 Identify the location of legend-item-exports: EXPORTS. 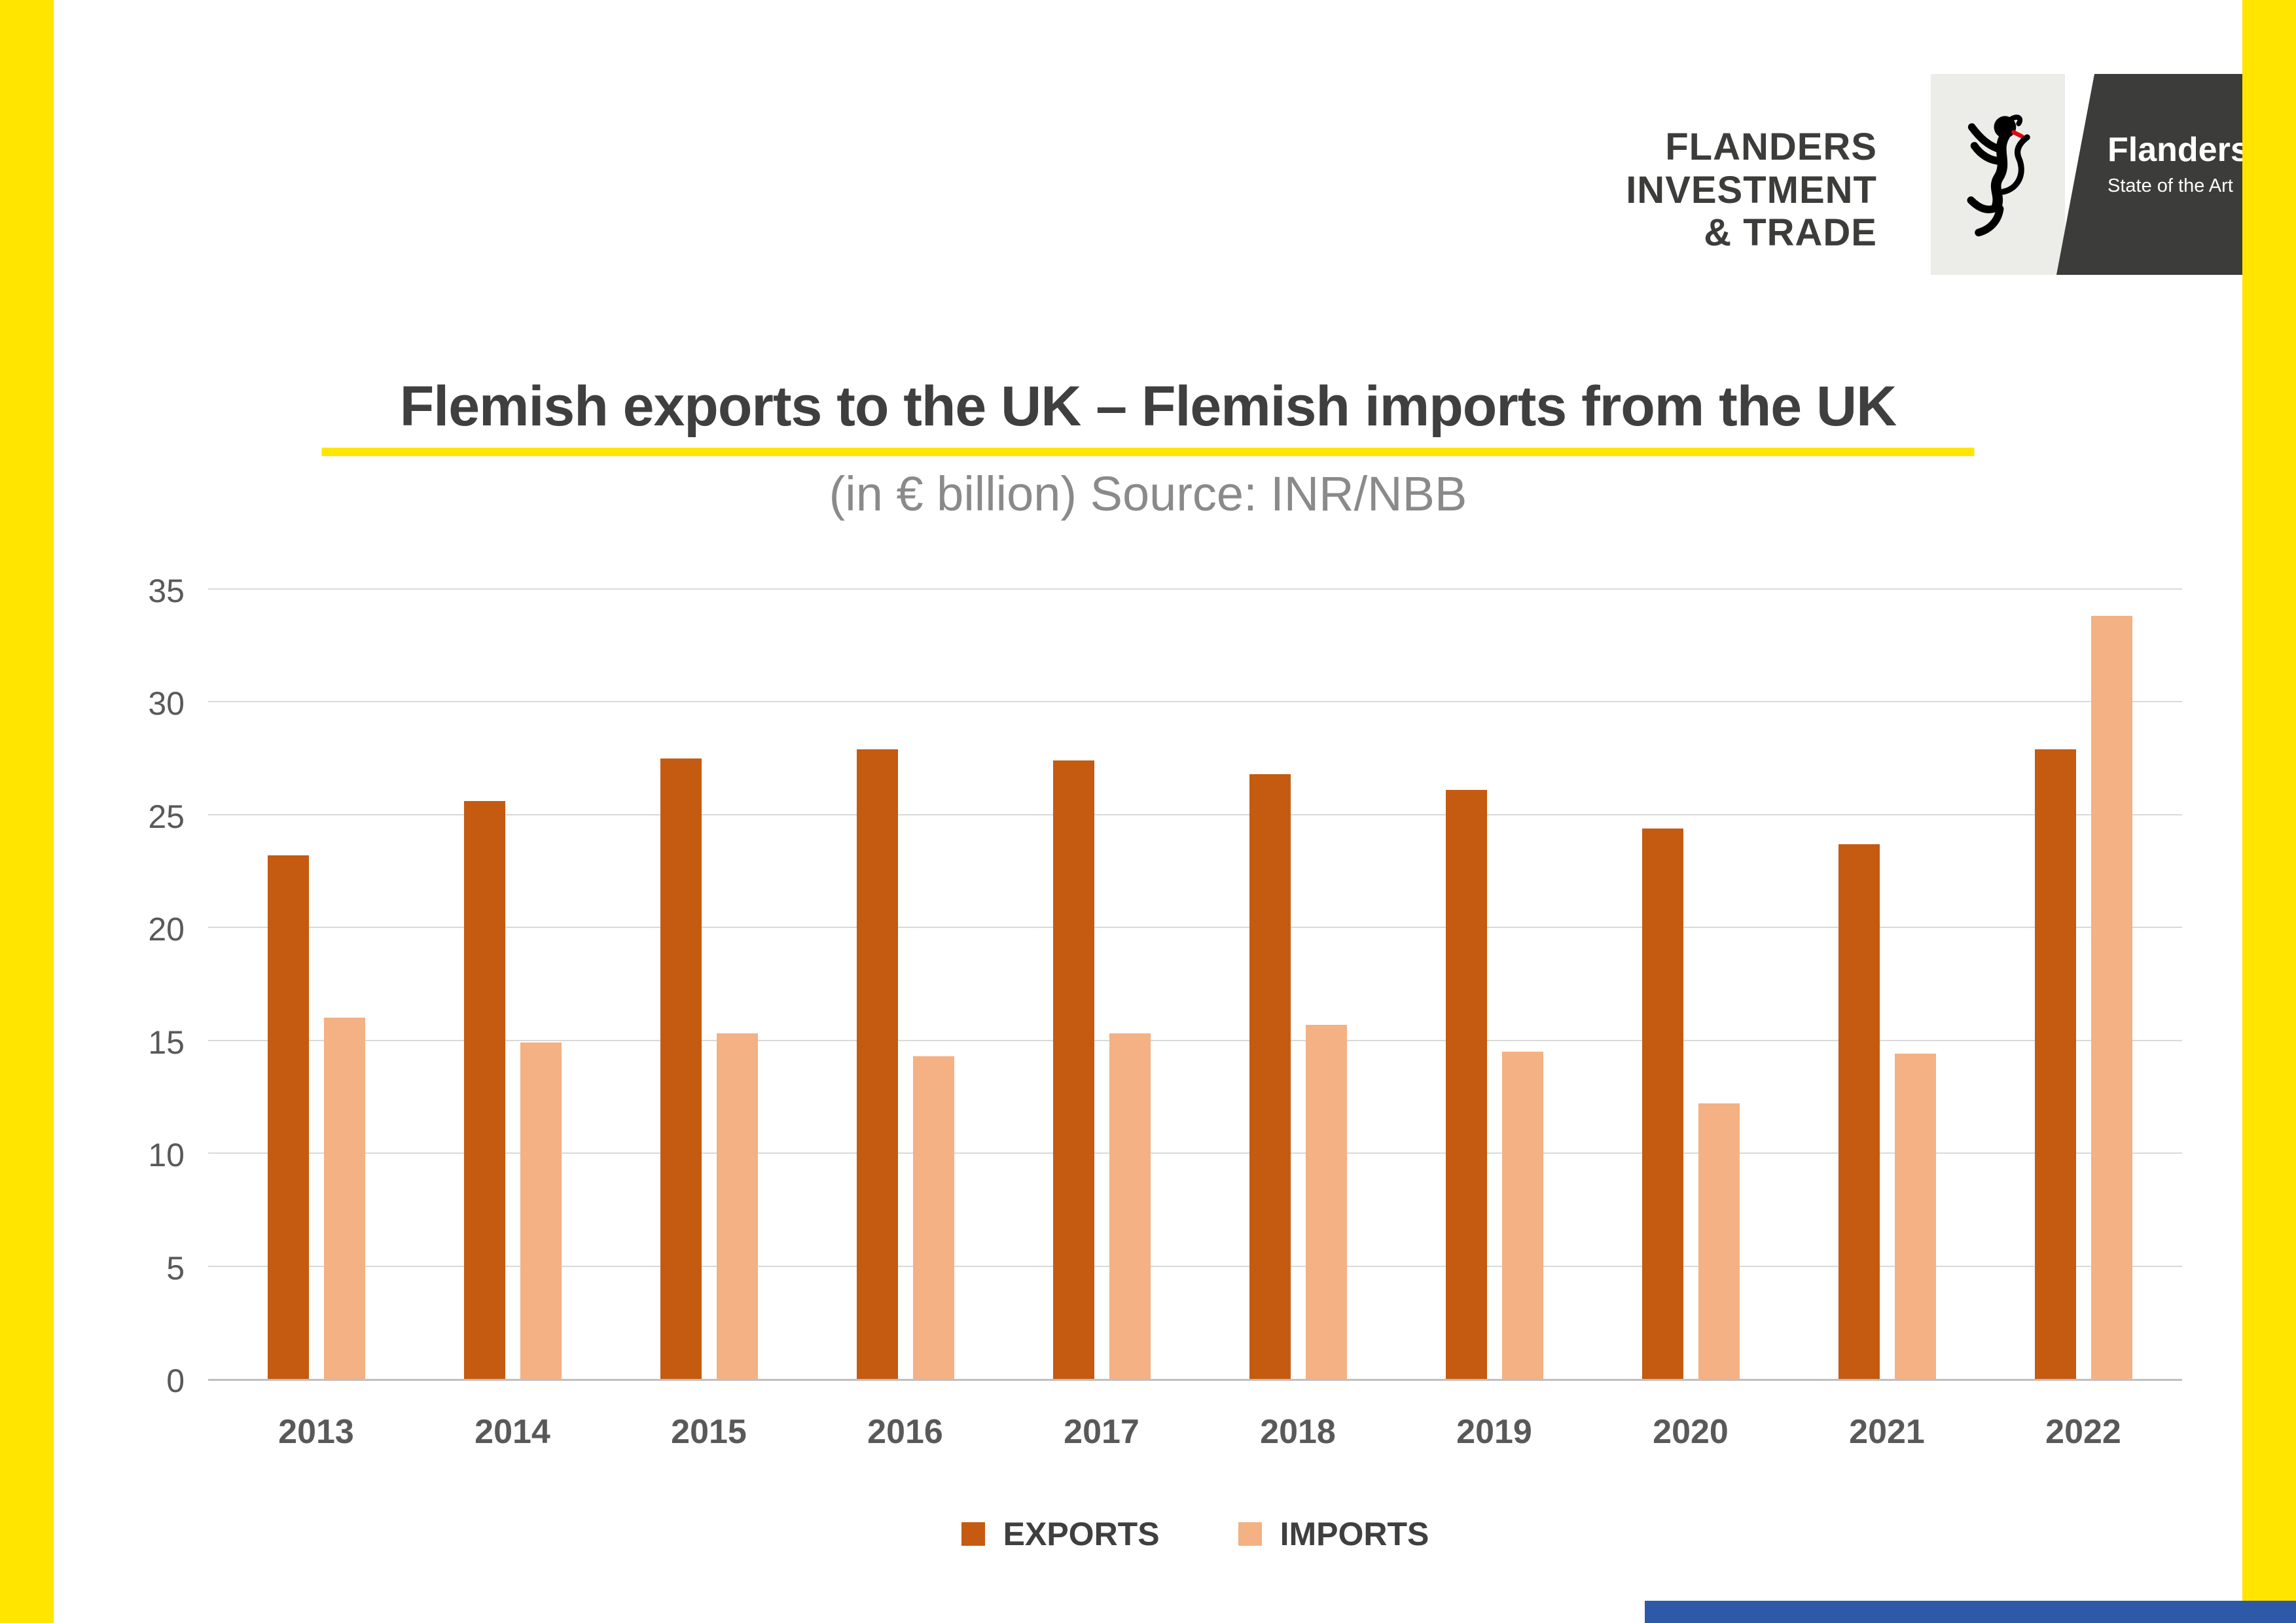
(1060, 1534).